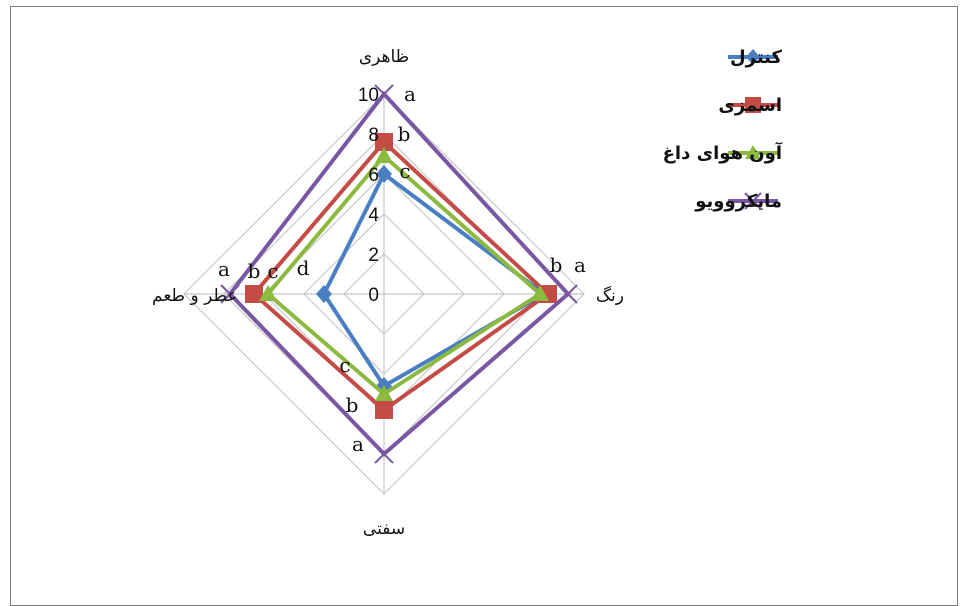  Describe the element at coordinates (738, 201) in the screenshot. I see `legend-entry: مایکروویو` at that location.